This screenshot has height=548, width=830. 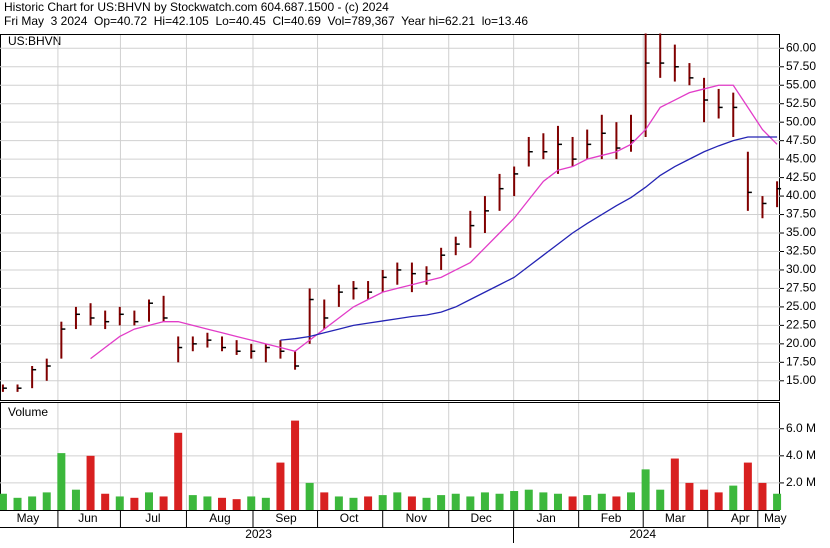 What do you see at coordinates (801, 361) in the screenshot?
I see `y-tick-label: 17.50` at bounding box center [801, 361].